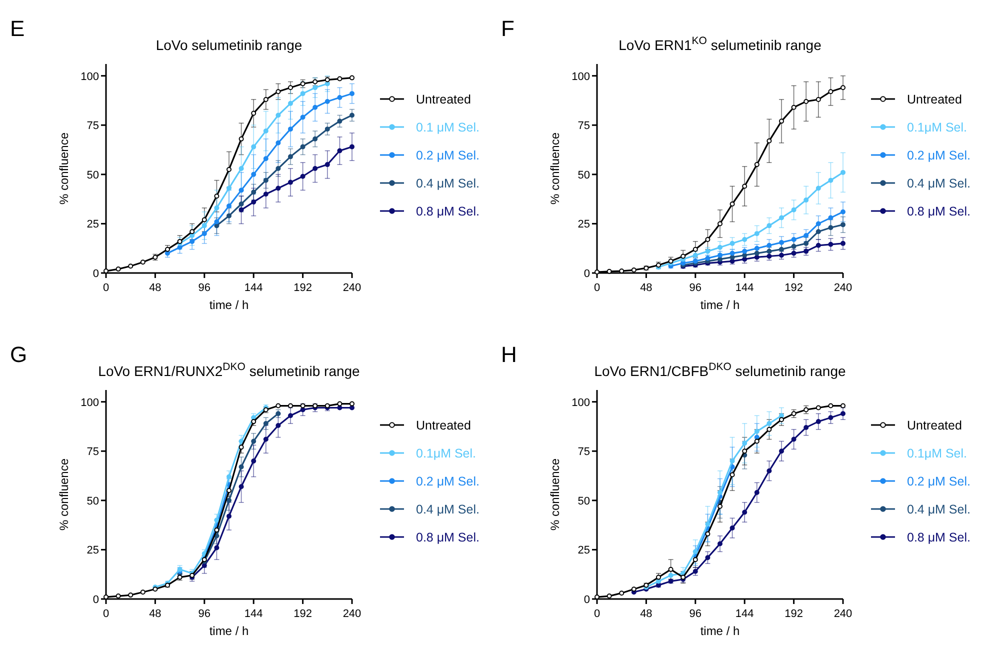 The width and height of the screenshot is (982, 653). I want to click on text: E, so click(17, 28).